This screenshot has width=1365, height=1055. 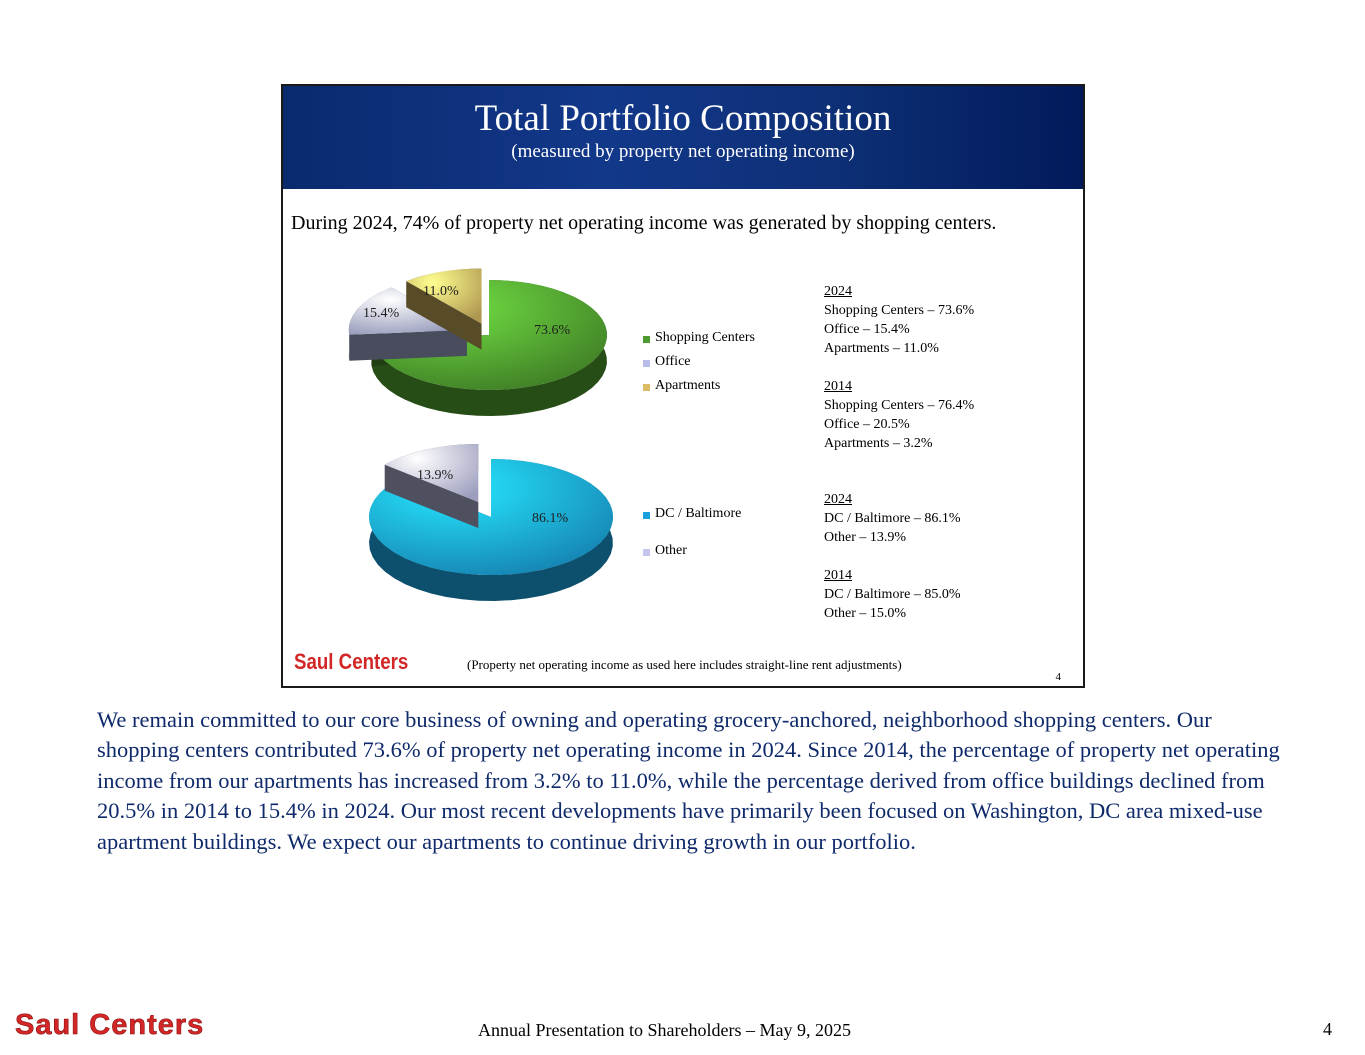 I want to click on stats-line: Shopping Centers – 76.4%, so click(x=899, y=405).